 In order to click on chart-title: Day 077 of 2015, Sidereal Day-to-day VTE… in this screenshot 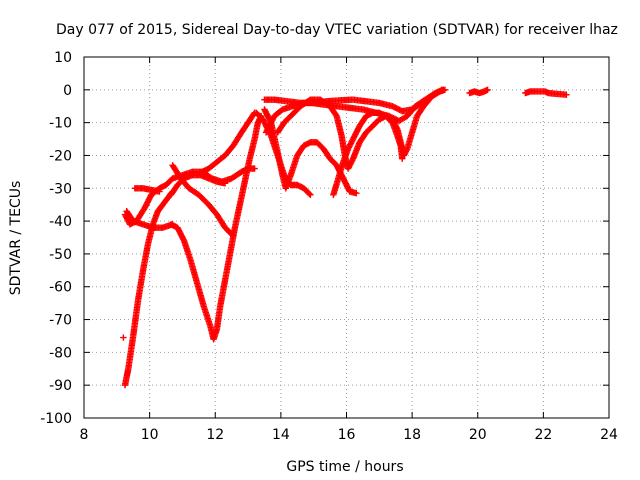, I will do `click(337, 30)`.